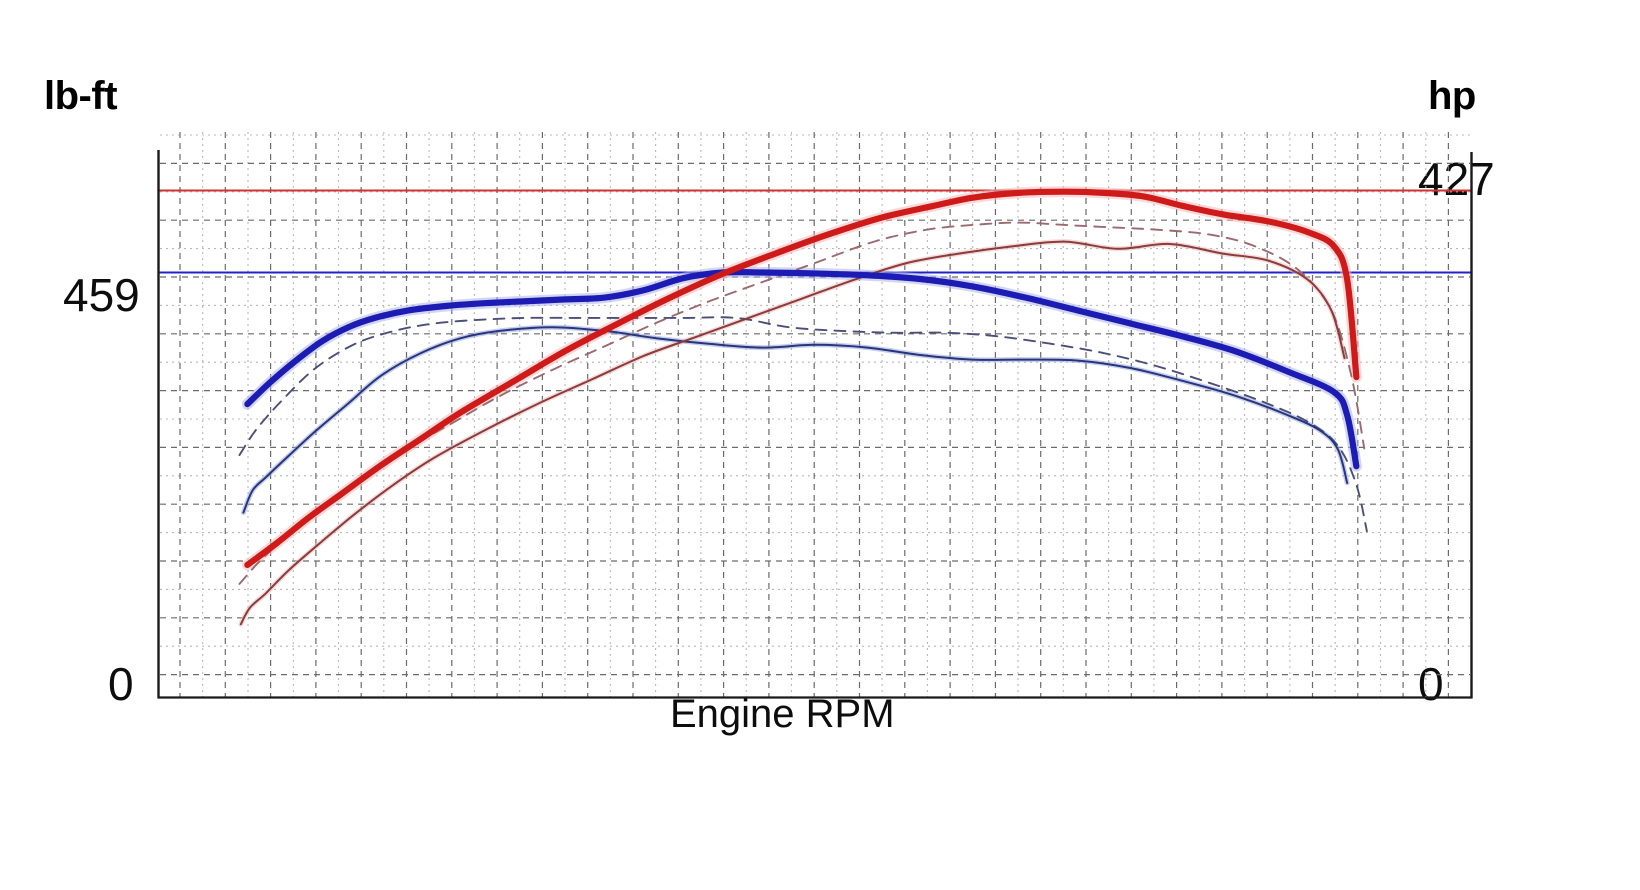 This screenshot has height=890, width=1640. Describe the element at coordinates (1431, 684) in the screenshot. I see `right-axis-zero-value: 0` at that location.